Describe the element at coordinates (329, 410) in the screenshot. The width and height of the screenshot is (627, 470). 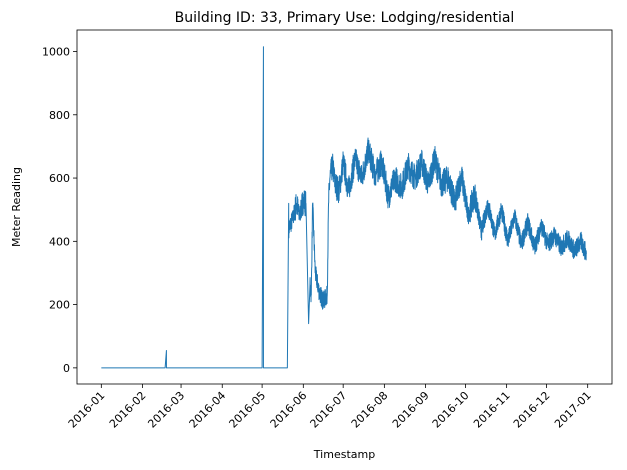
I see `x-tick-label: 2016-07` at that location.